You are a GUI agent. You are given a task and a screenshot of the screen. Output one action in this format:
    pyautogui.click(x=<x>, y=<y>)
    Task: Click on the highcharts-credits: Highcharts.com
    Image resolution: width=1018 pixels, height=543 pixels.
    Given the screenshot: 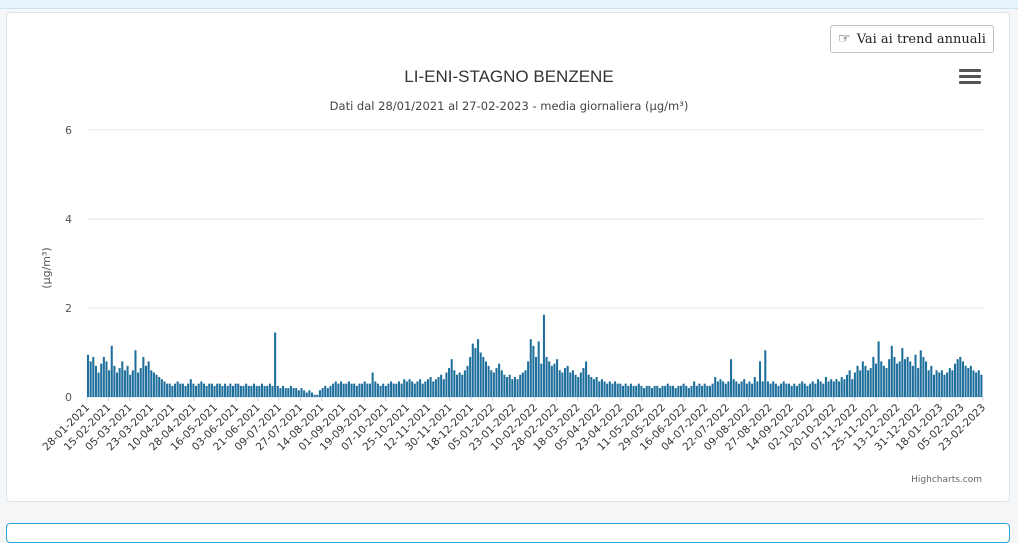 What is the action you would take?
    pyautogui.click(x=946, y=480)
    